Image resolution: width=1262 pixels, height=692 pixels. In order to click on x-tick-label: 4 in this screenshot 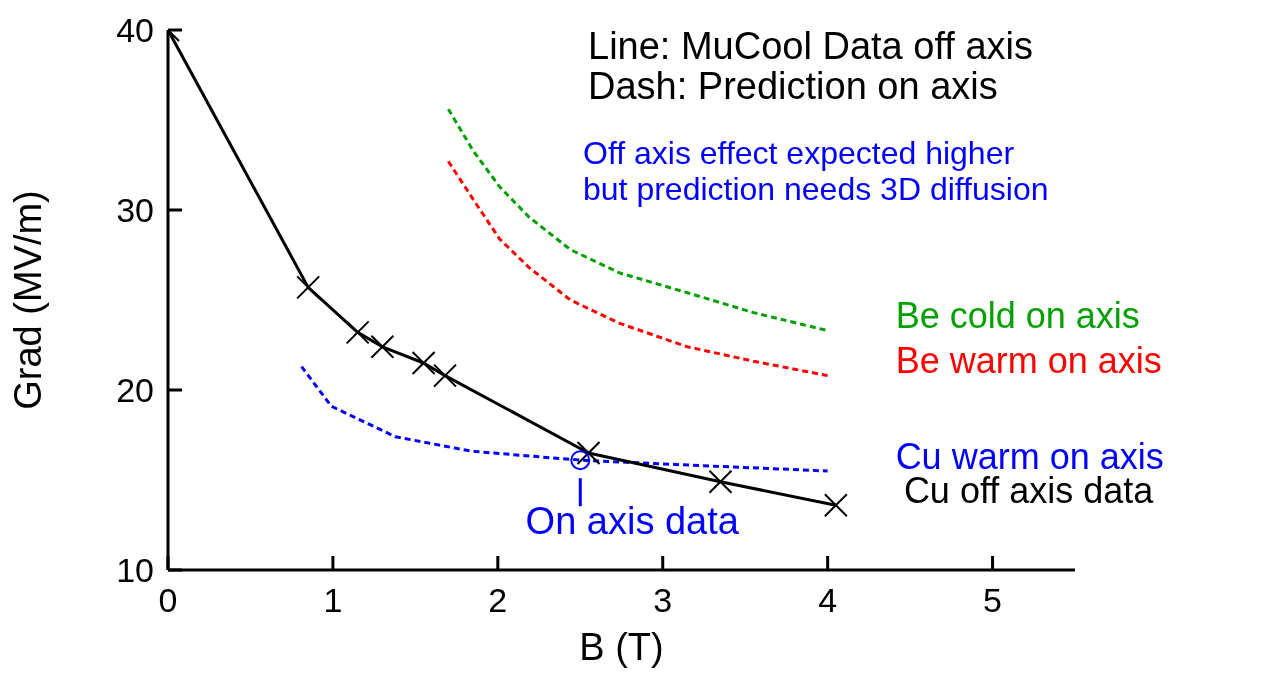, I will do `click(828, 600)`.